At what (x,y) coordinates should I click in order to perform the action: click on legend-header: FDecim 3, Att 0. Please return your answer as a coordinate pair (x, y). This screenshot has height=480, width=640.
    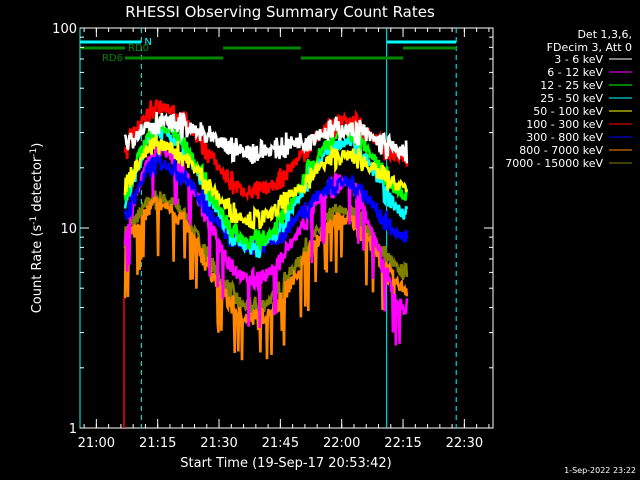
    Looking at the image, I should click on (589, 47).